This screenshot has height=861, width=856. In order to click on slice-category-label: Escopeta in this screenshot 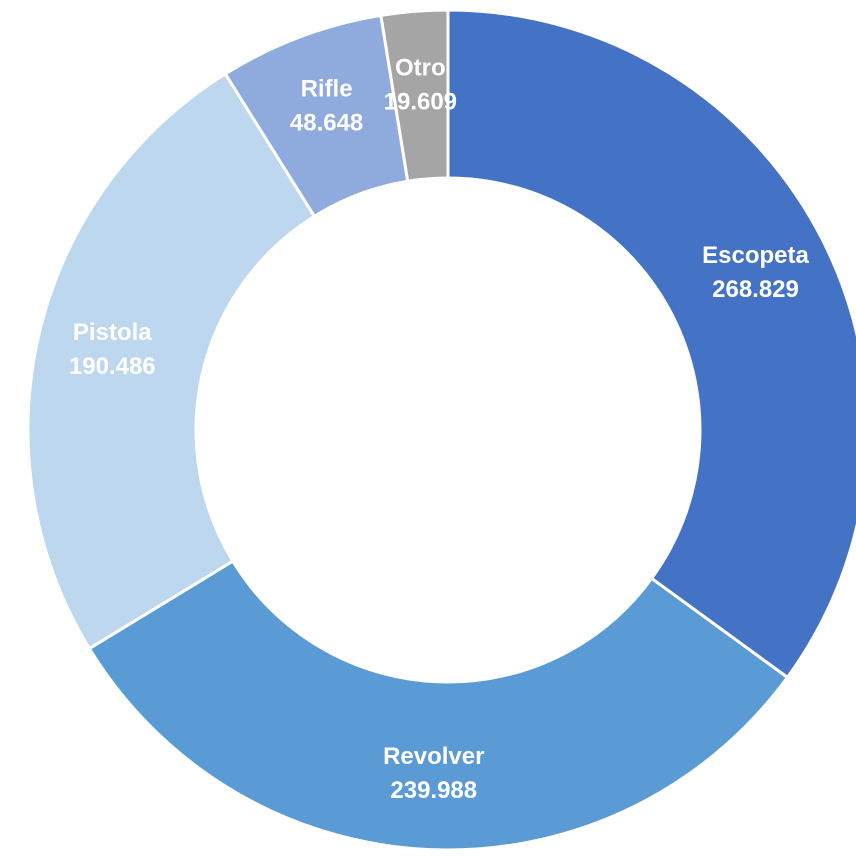, I will do `click(755, 255)`.